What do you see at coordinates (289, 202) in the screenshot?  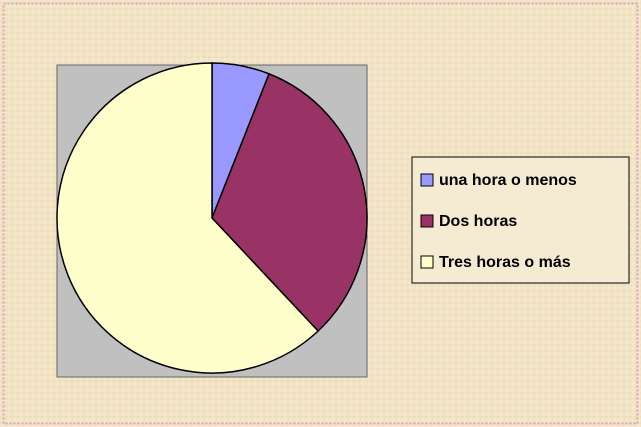 I see `pie-slice` at bounding box center [289, 202].